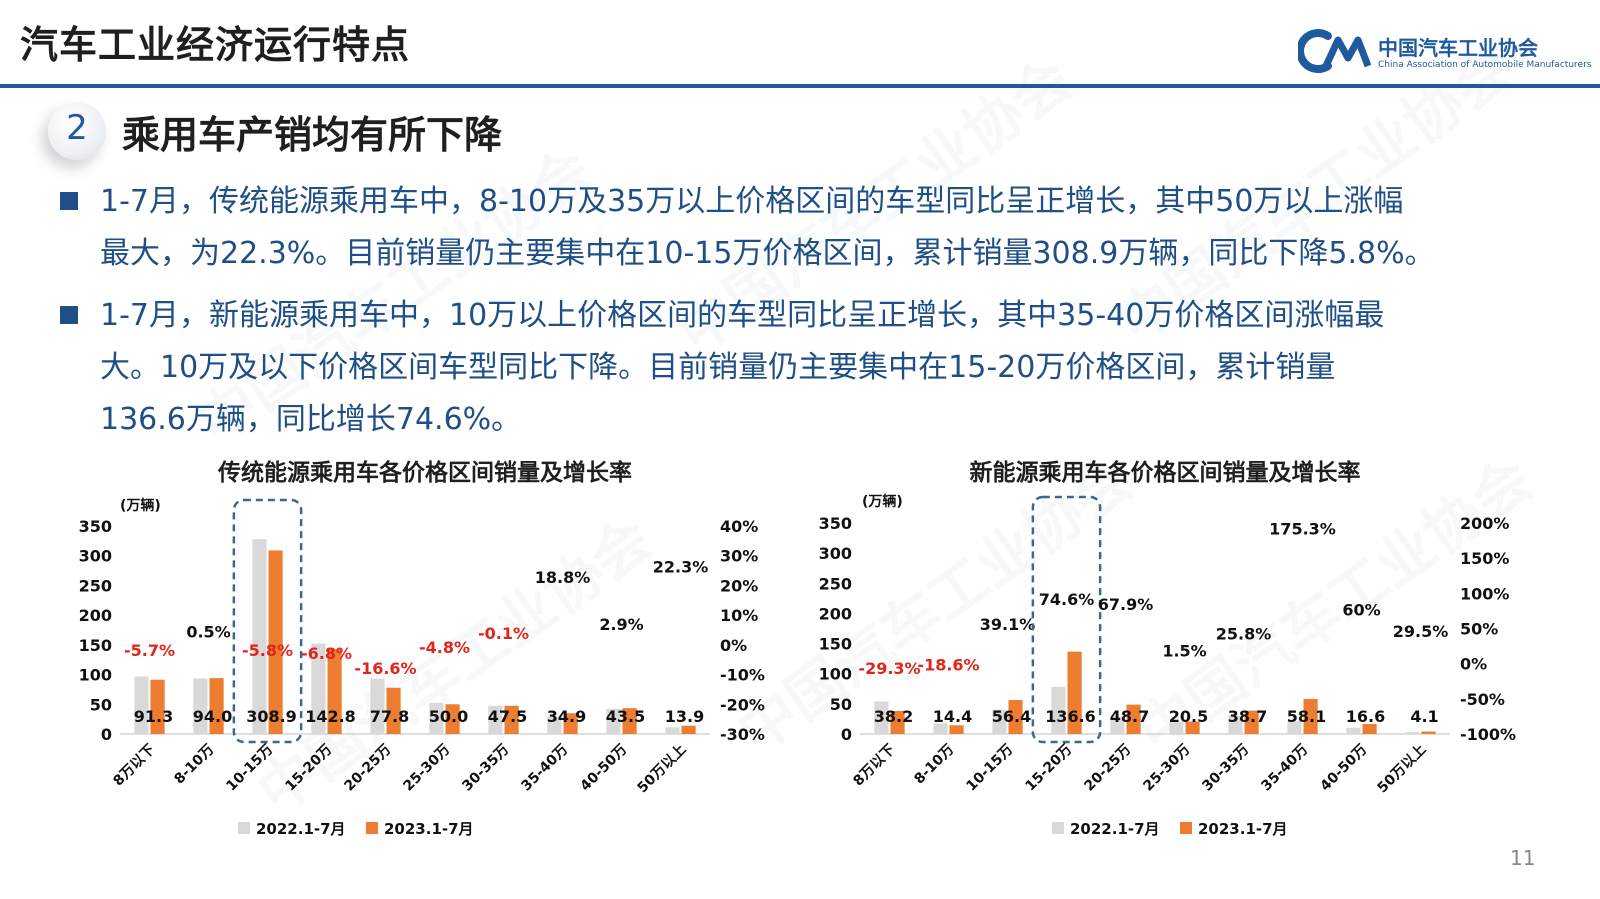 The image size is (1600, 899). What do you see at coordinates (271, 716) in the screenshot?
I see `bar-value-label: 308.9` at bounding box center [271, 716].